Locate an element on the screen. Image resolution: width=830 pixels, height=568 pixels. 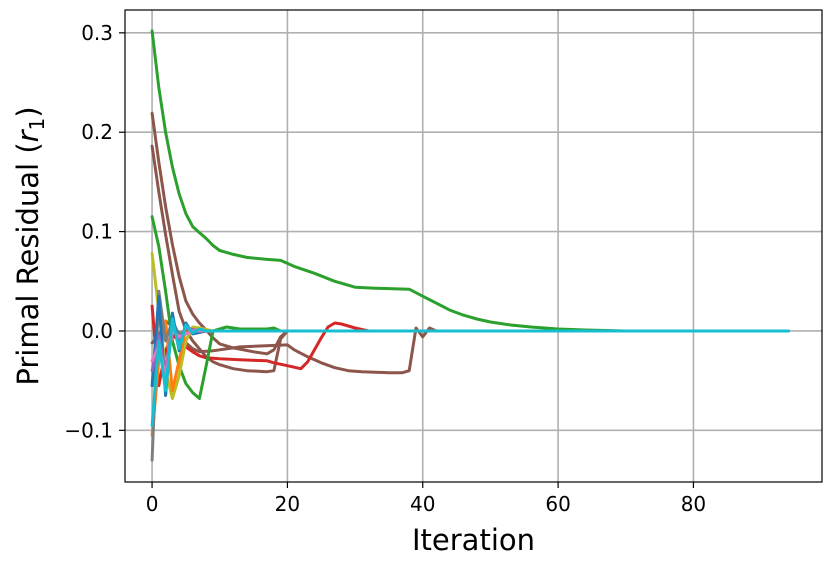
x-tick-label: 20 is located at coordinates (287, 504).